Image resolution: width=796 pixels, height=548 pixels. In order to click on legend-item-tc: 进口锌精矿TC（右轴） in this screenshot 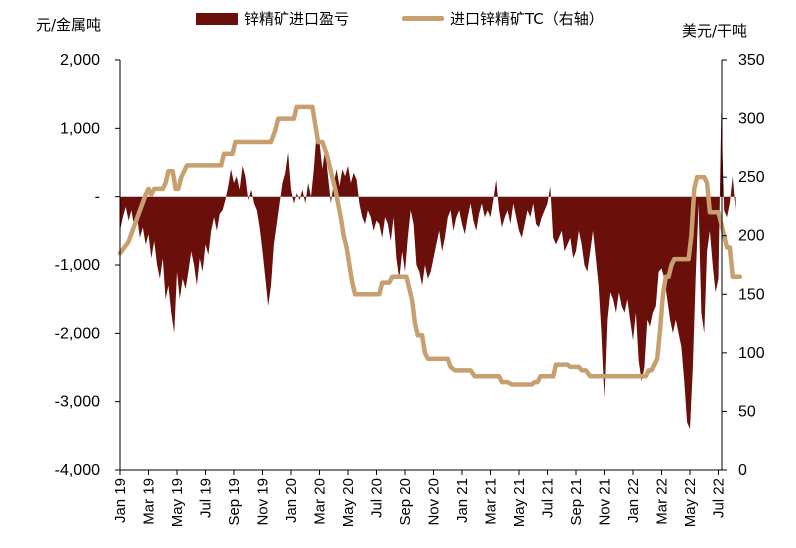, I will do `click(503, 18)`.